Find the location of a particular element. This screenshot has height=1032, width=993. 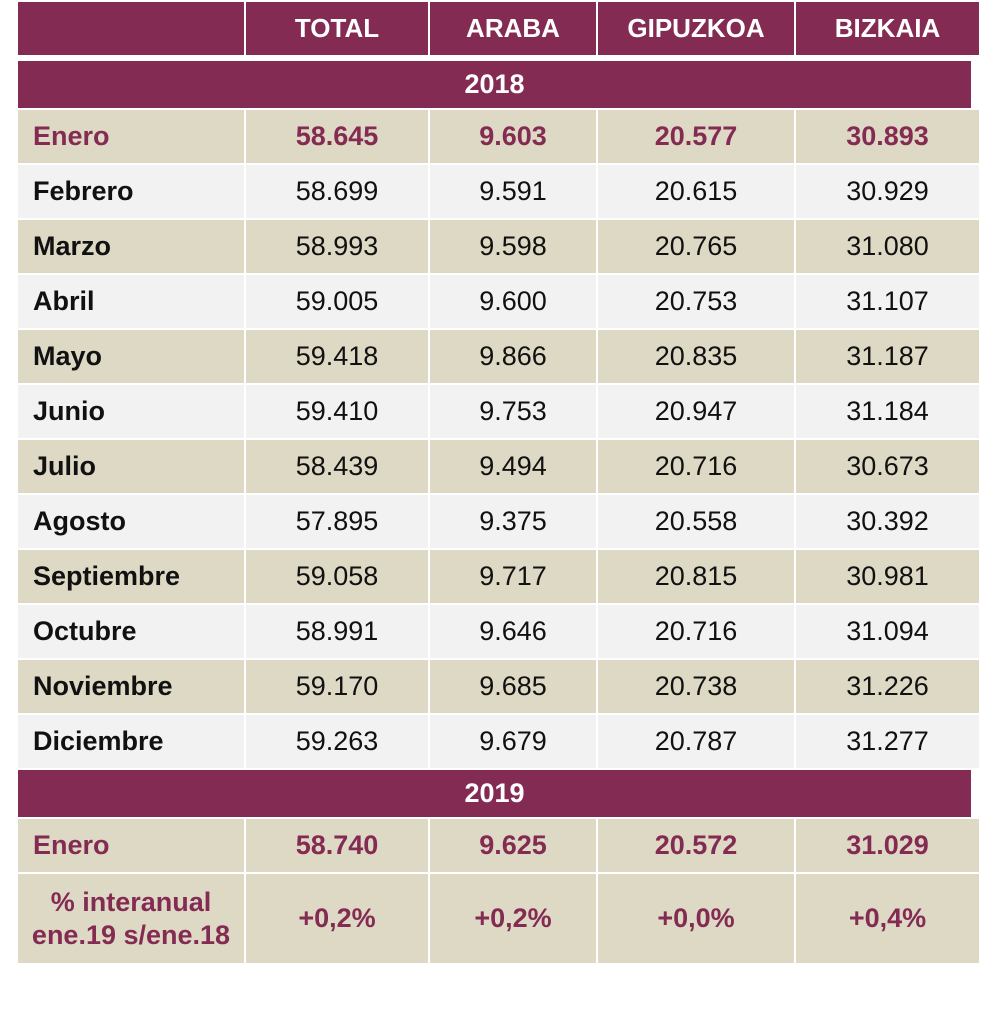

cell-bizkaia: 31.277 is located at coordinates (887, 741).